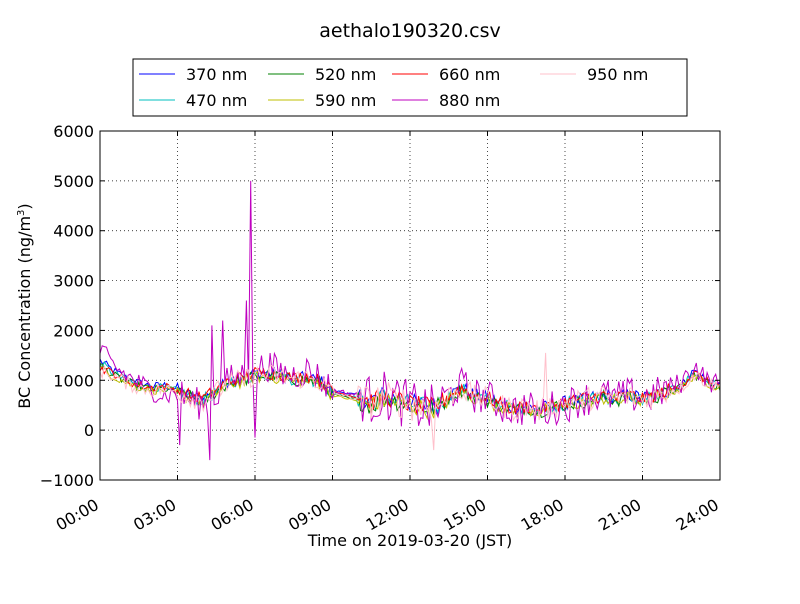 Image resolution: width=800 pixels, height=604 pixels. Describe the element at coordinates (409, 540) in the screenshot. I see `x-axis-label: Time on 2019-03-20 (JST)` at that location.